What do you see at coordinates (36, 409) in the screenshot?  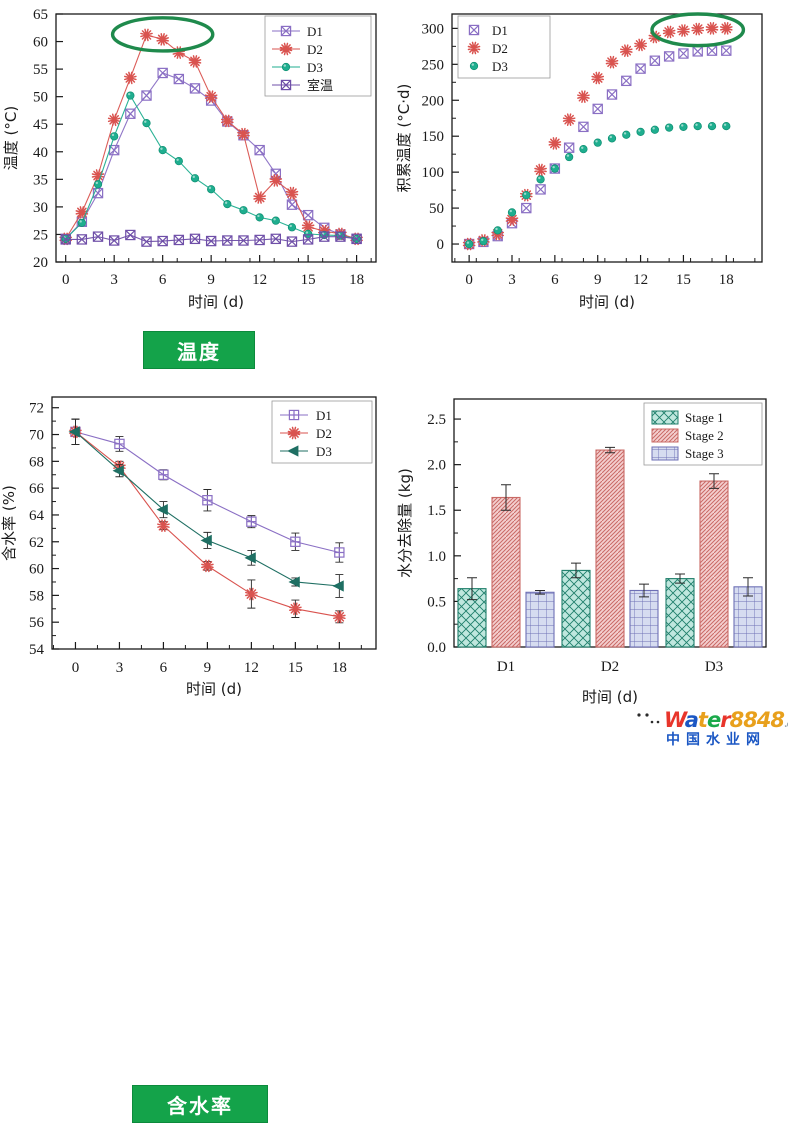 I see `svg-text: 72` at bounding box center [36, 409].